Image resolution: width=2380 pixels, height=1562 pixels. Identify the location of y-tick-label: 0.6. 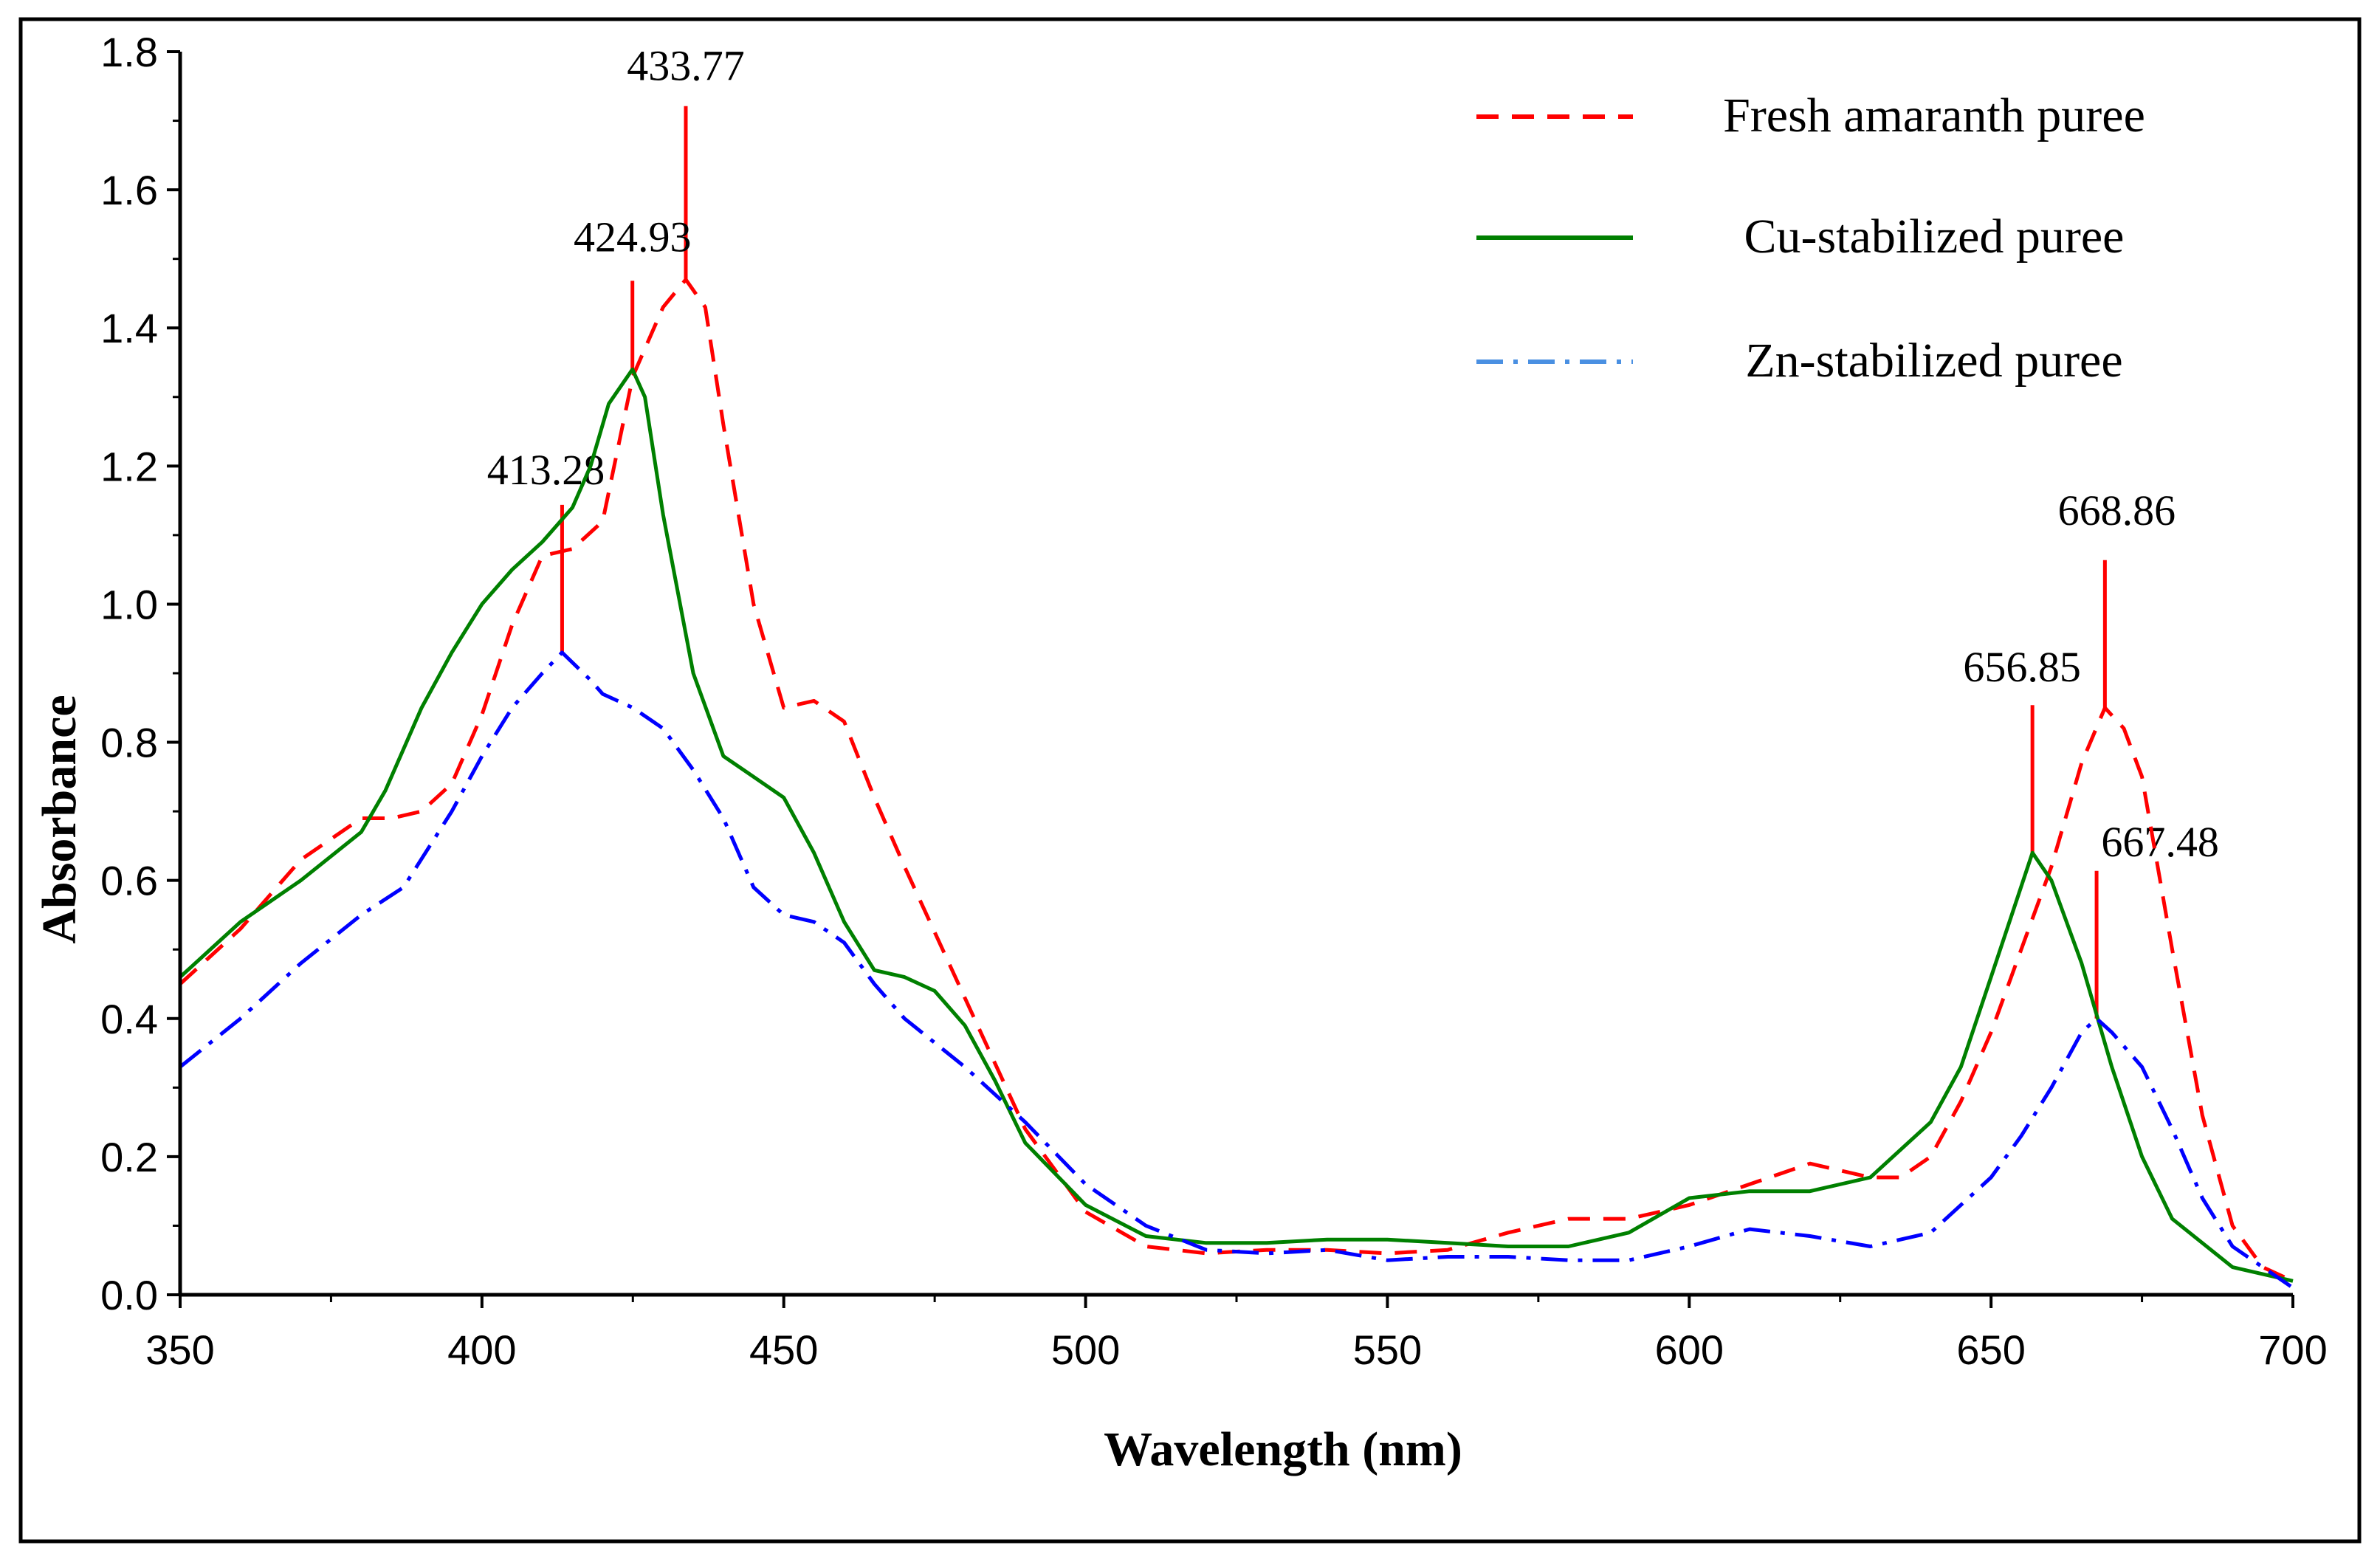
(129, 881).